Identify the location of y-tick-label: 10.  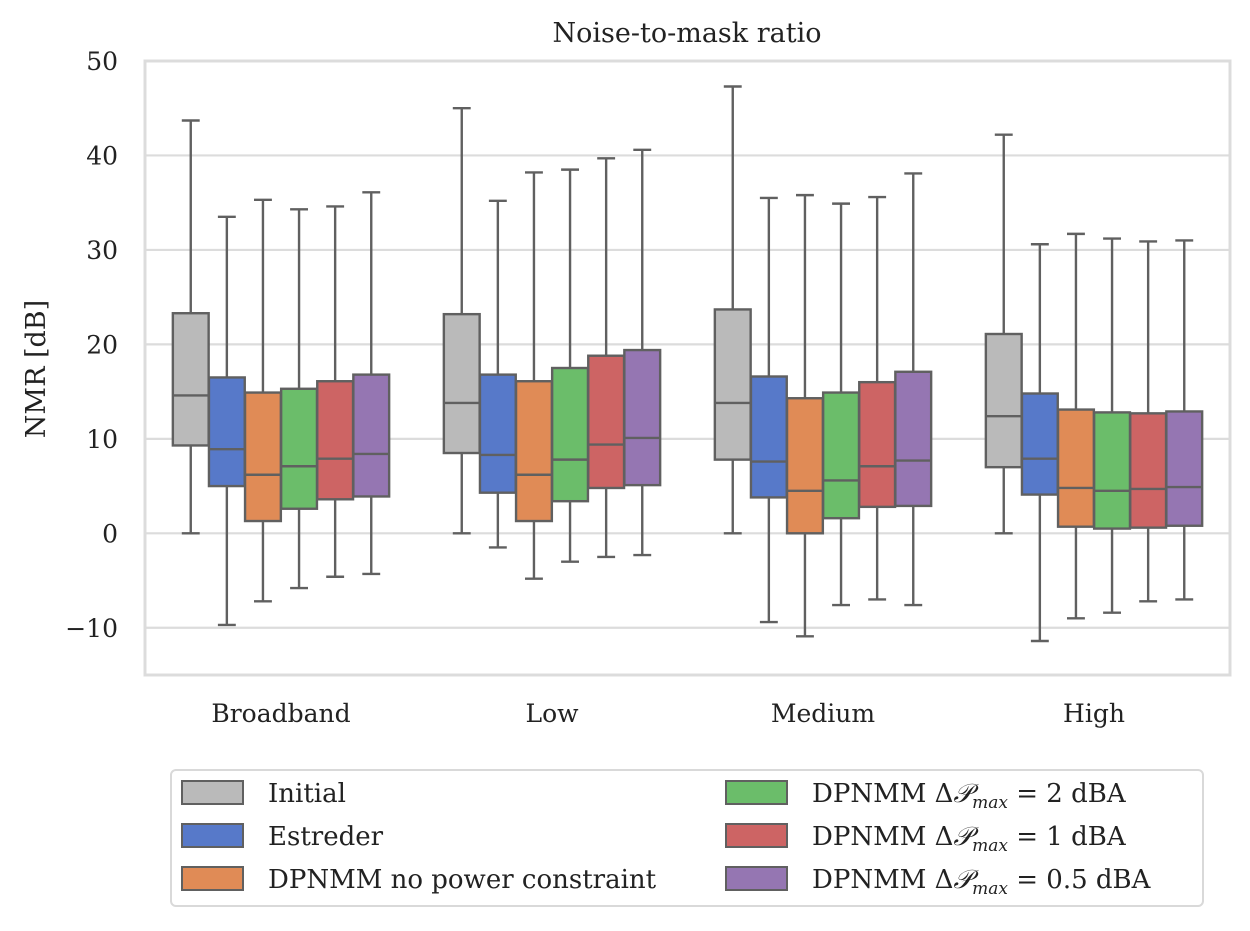
(102, 439).